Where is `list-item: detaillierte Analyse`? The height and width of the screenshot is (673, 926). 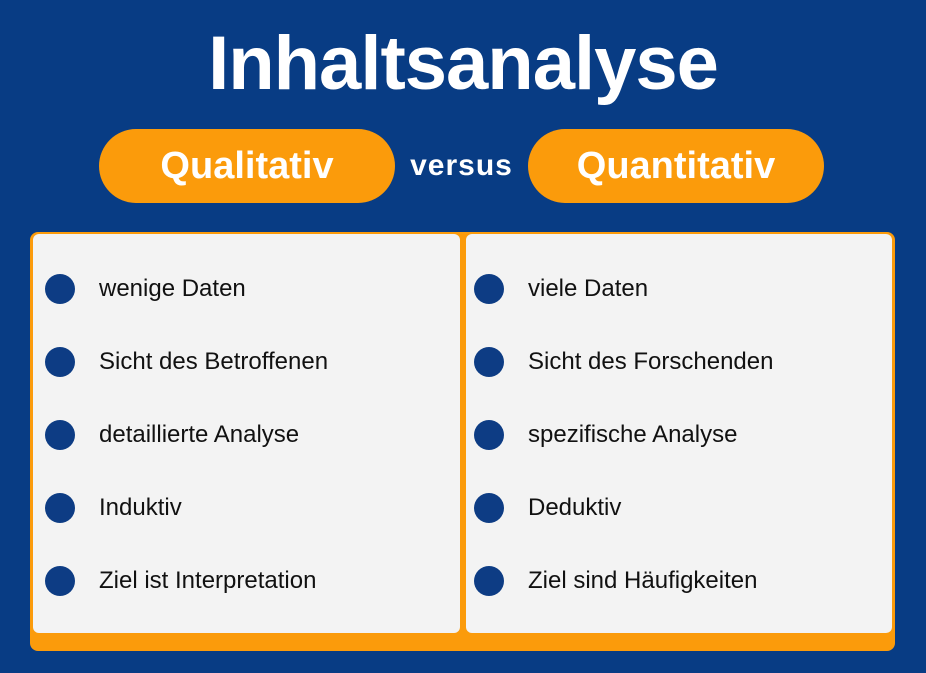 list-item: detaillierte Analyse is located at coordinates (246, 434).